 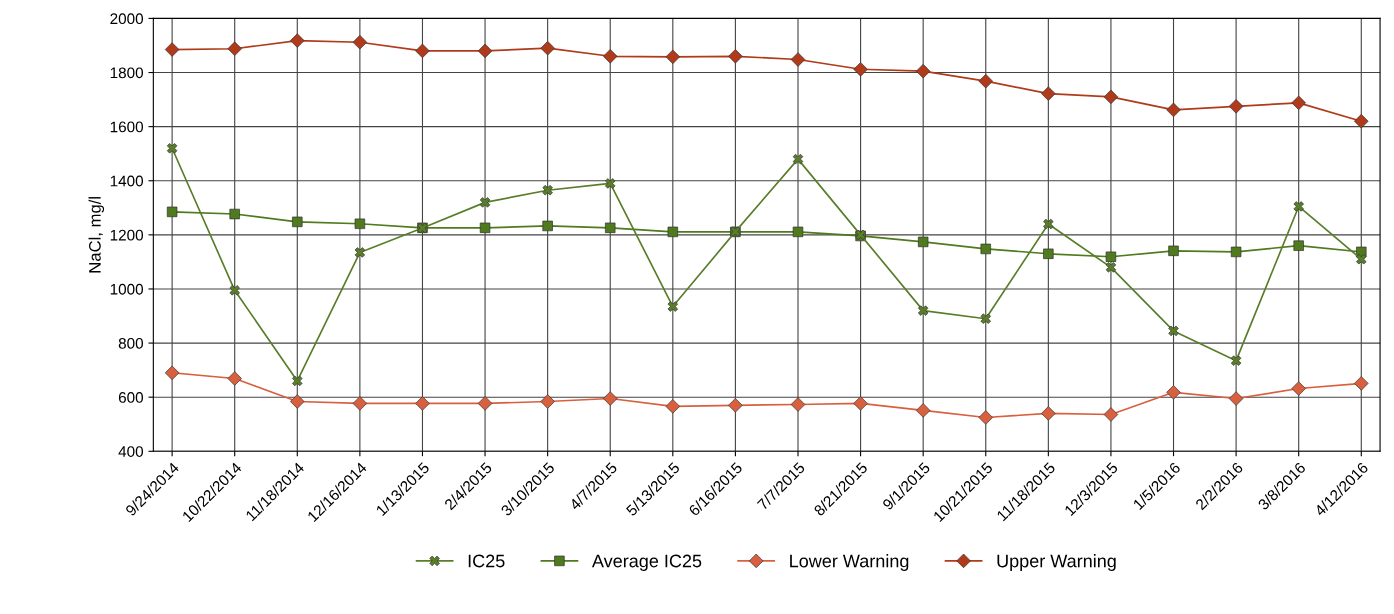 I want to click on y-tick-label: 800, so click(x=131, y=343).